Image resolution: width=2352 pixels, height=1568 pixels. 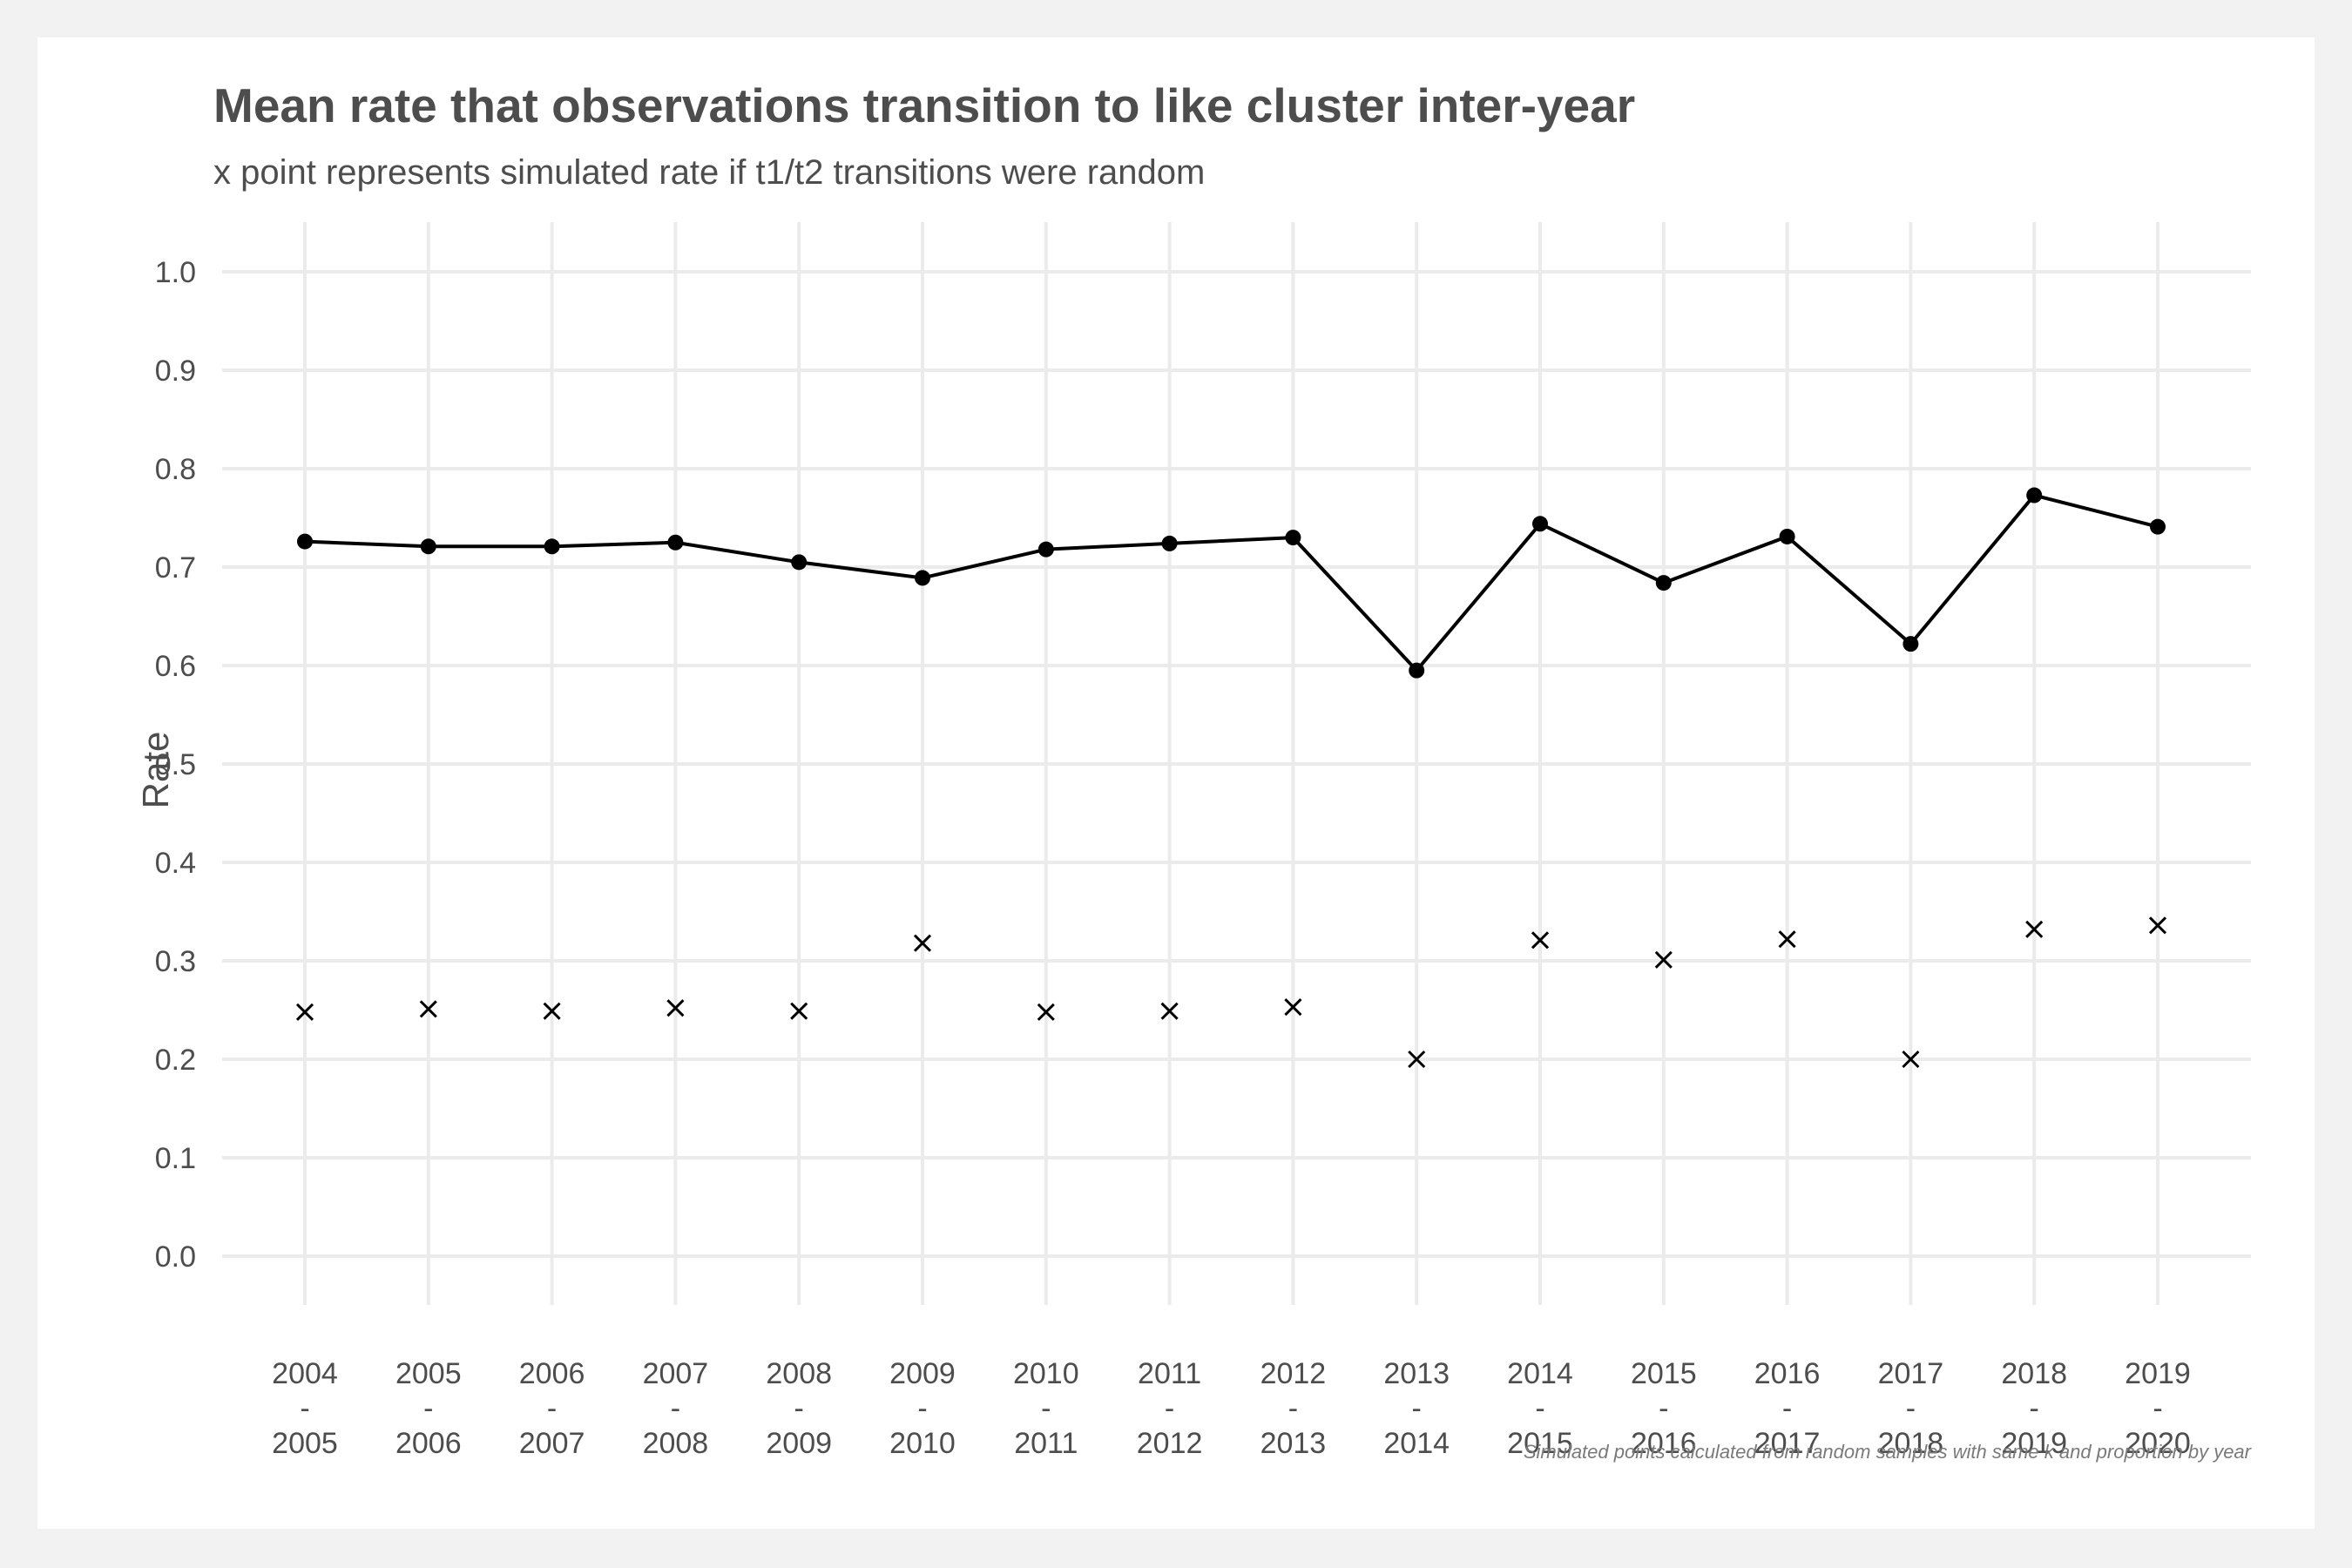 What do you see at coordinates (1540, 1373) in the screenshot?
I see `x-tick-start-year: 2014` at bounding box center [1540, 1373].